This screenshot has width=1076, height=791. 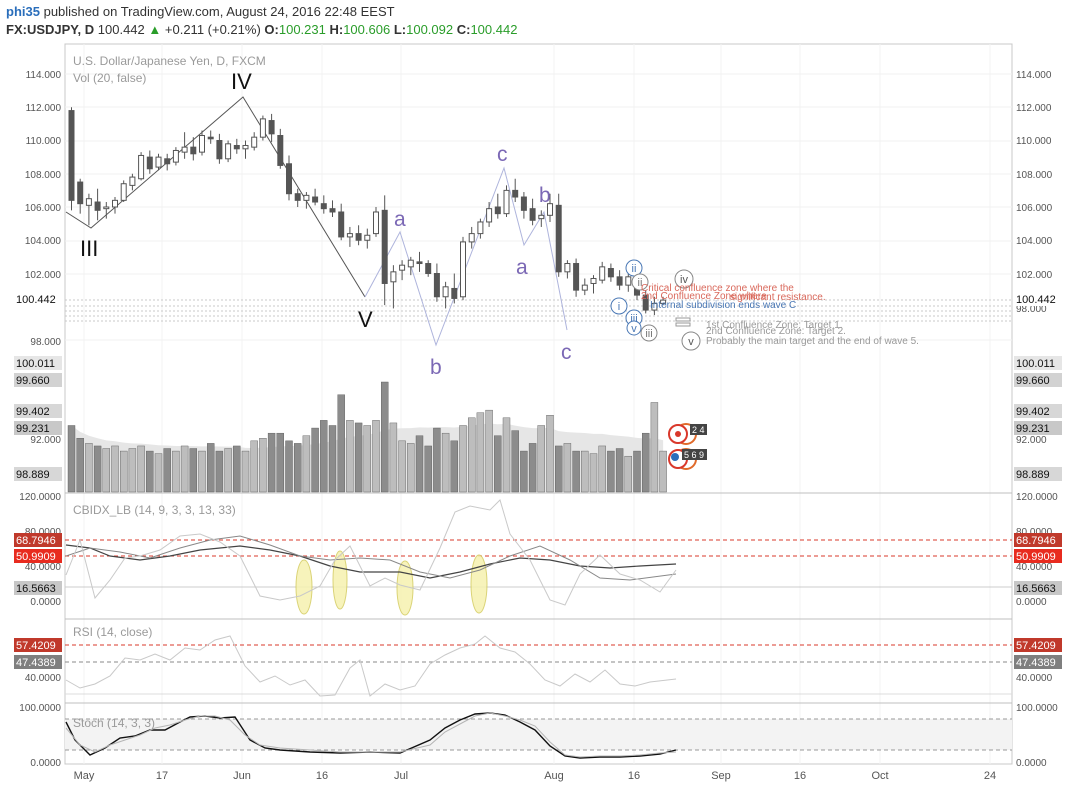 I want to click on x-tick: Oct, so click(x=879, y=776).